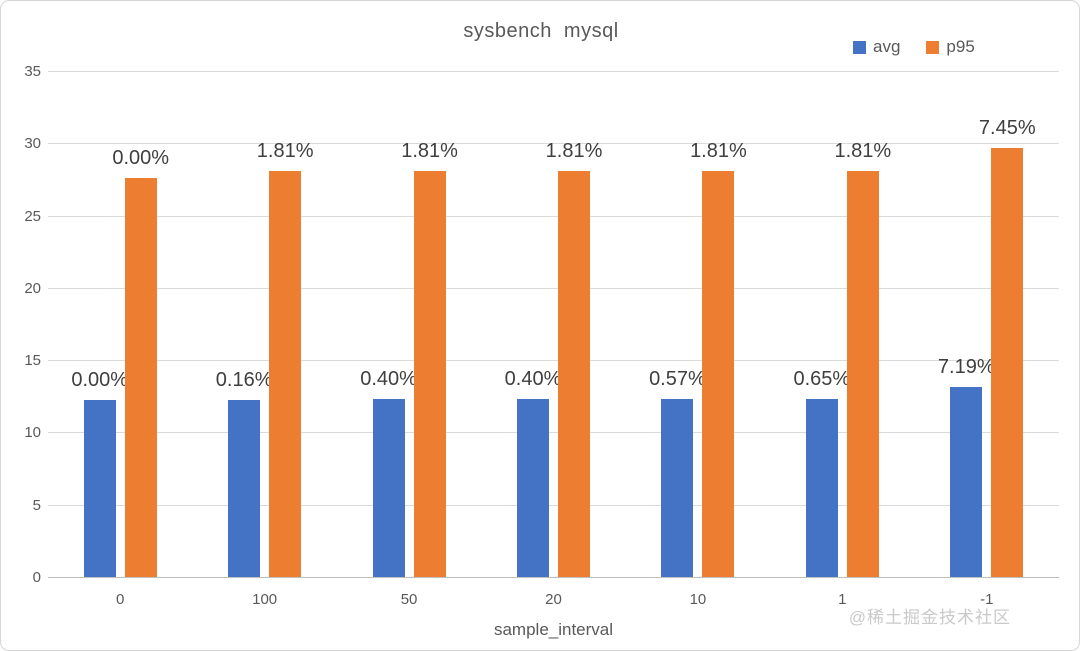 The width and height of the screenshot is (1080, 651). I want to click on legend-swatch-avg-icon, so click(859, 47).